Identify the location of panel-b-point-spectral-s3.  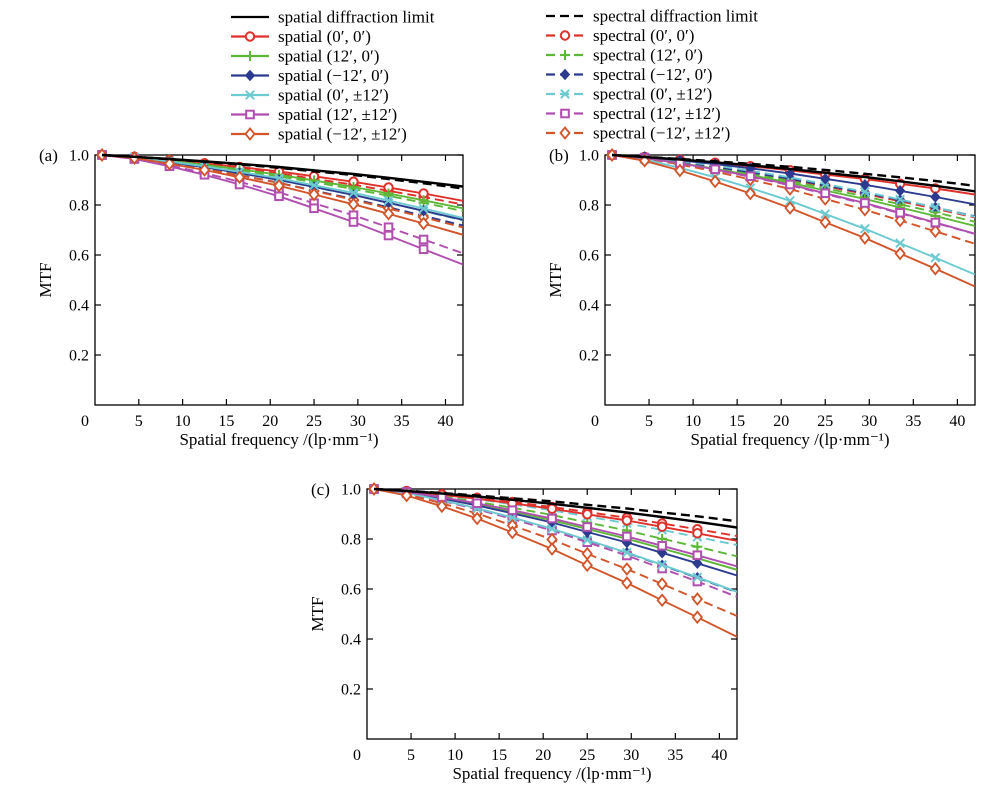
(900, 199).